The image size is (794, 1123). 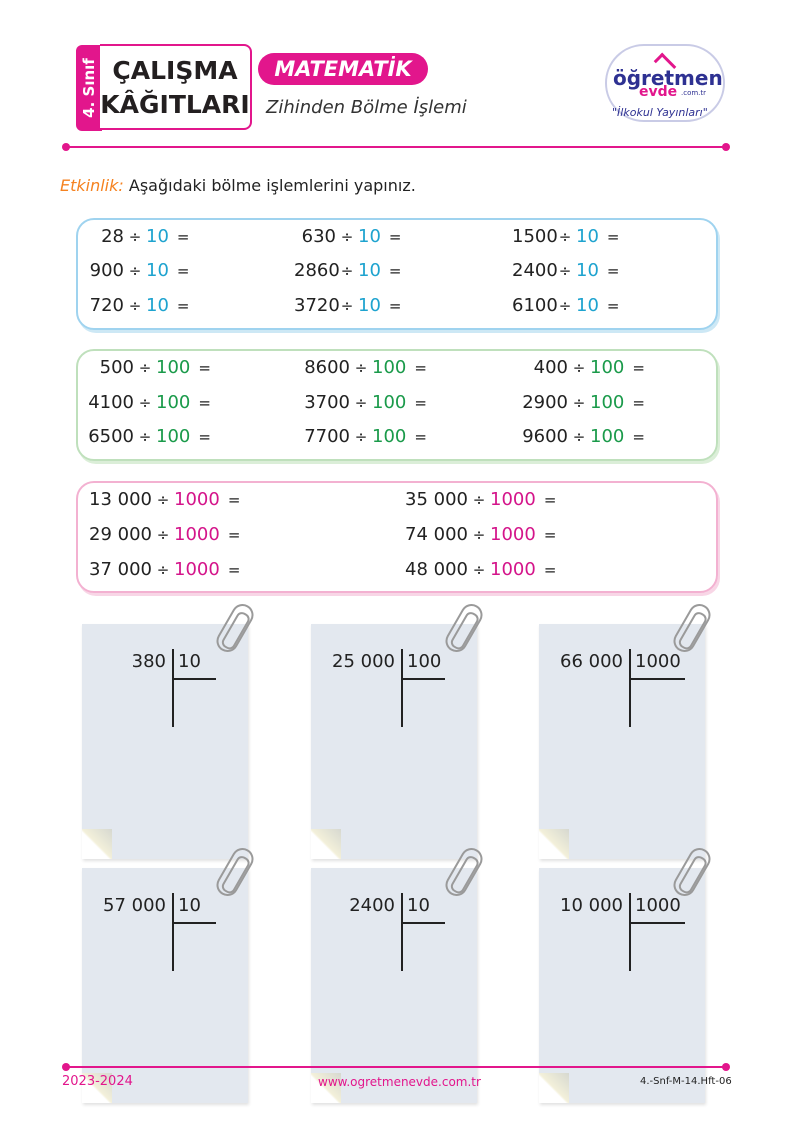 I want to click on footer-url: www.ogretmenevde.com.tr, so click(x=399, y=1082).